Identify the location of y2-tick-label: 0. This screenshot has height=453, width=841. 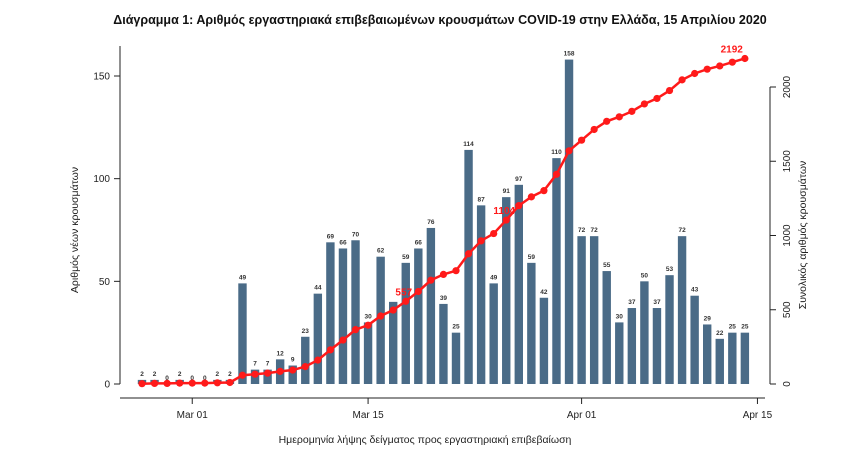
(787, 384).